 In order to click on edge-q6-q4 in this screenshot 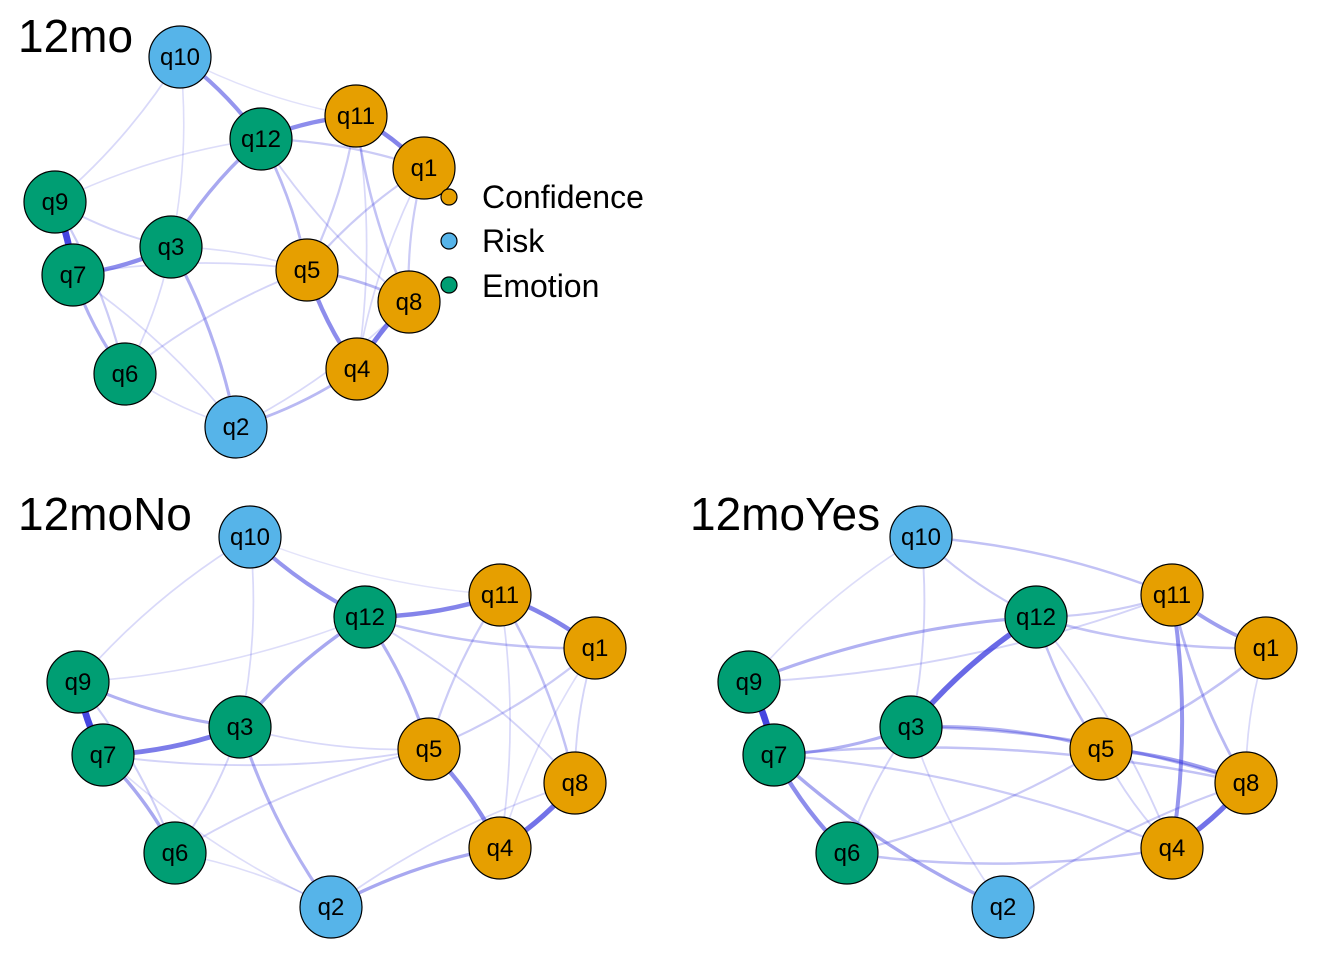, I will do `click(1009, 855)`.